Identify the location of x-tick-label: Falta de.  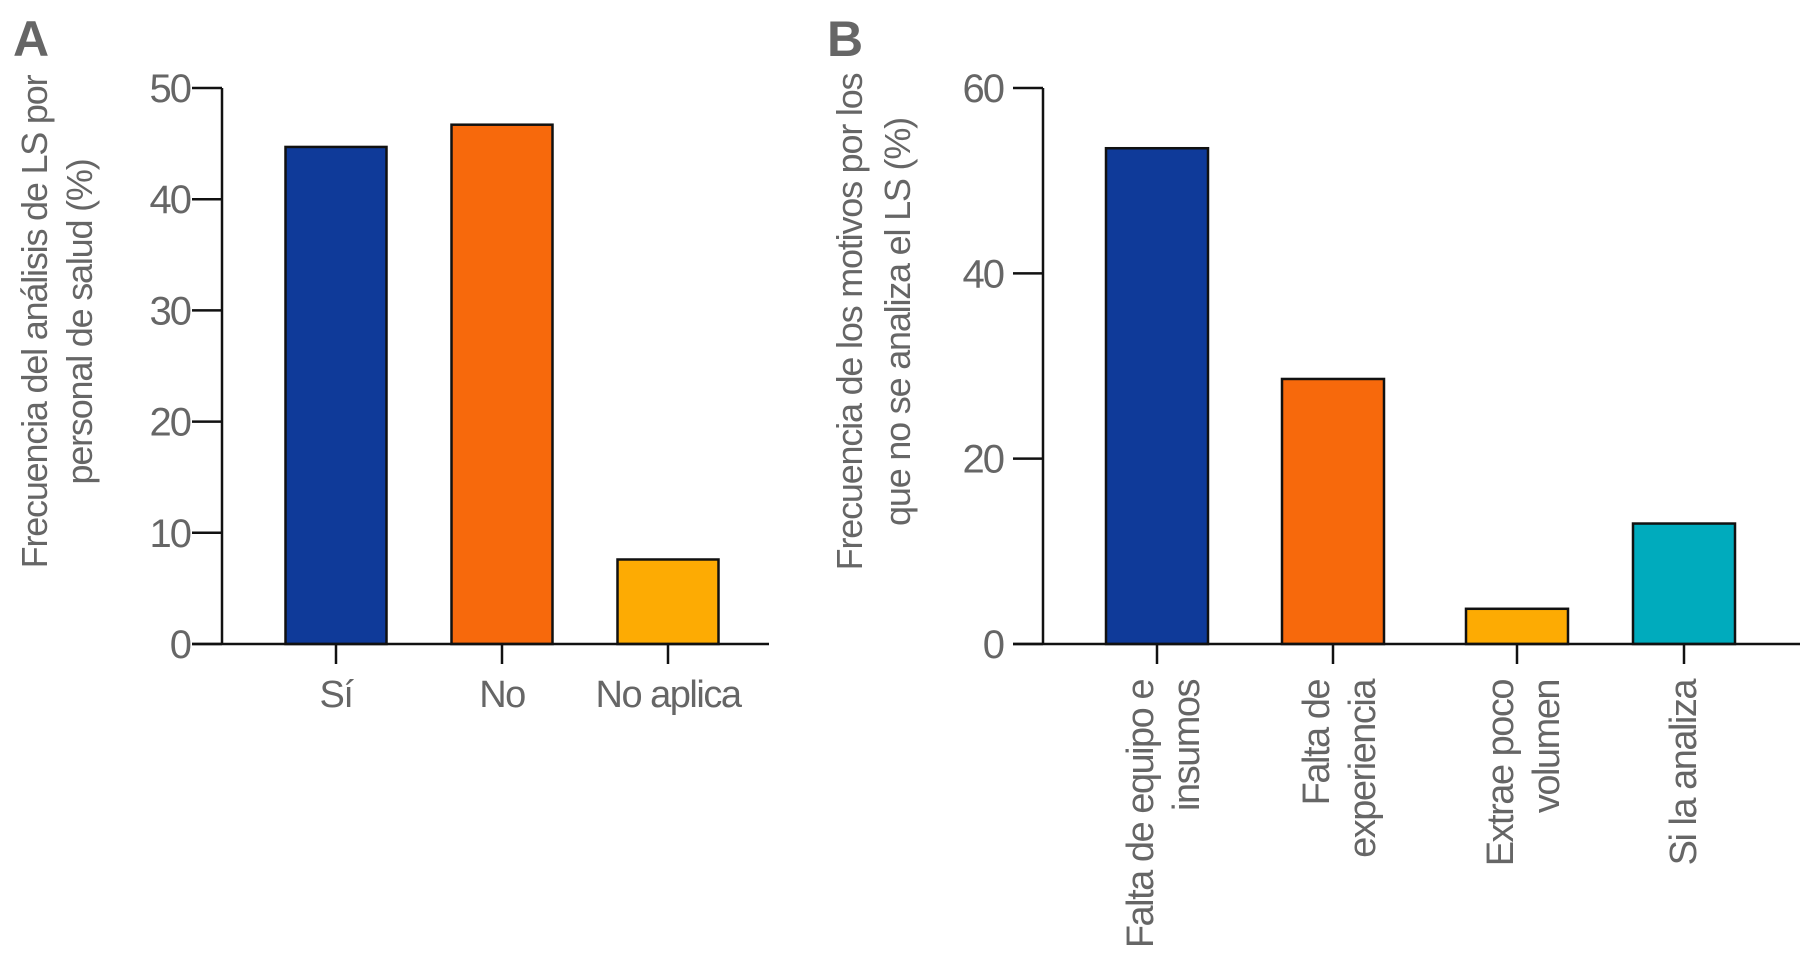
(1317, 743).